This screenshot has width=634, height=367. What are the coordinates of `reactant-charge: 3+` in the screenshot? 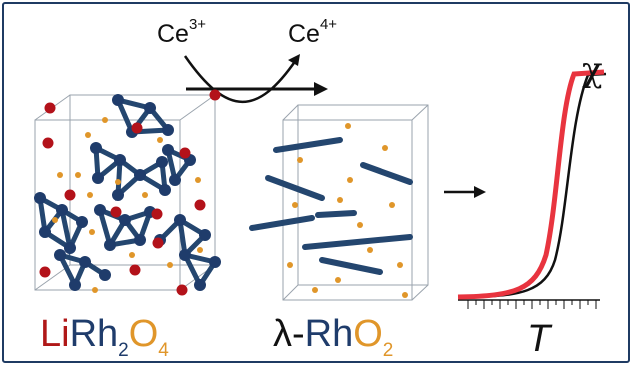 It's located at (197, 24).